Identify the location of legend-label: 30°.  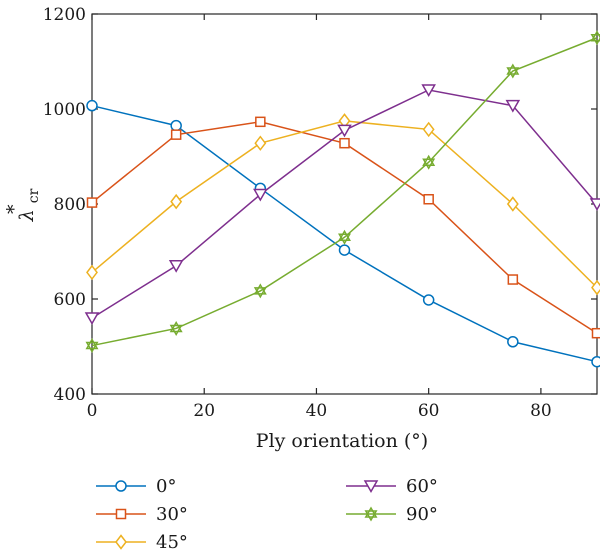
(172, 514).